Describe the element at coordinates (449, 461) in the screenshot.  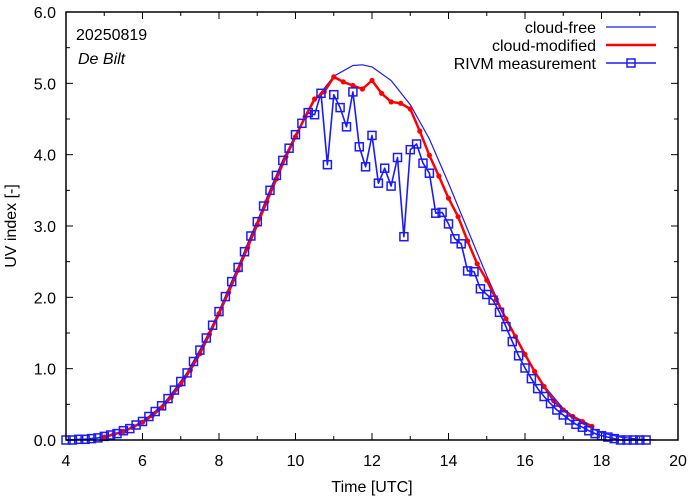
I see `x-tick-label: 14` at that location.